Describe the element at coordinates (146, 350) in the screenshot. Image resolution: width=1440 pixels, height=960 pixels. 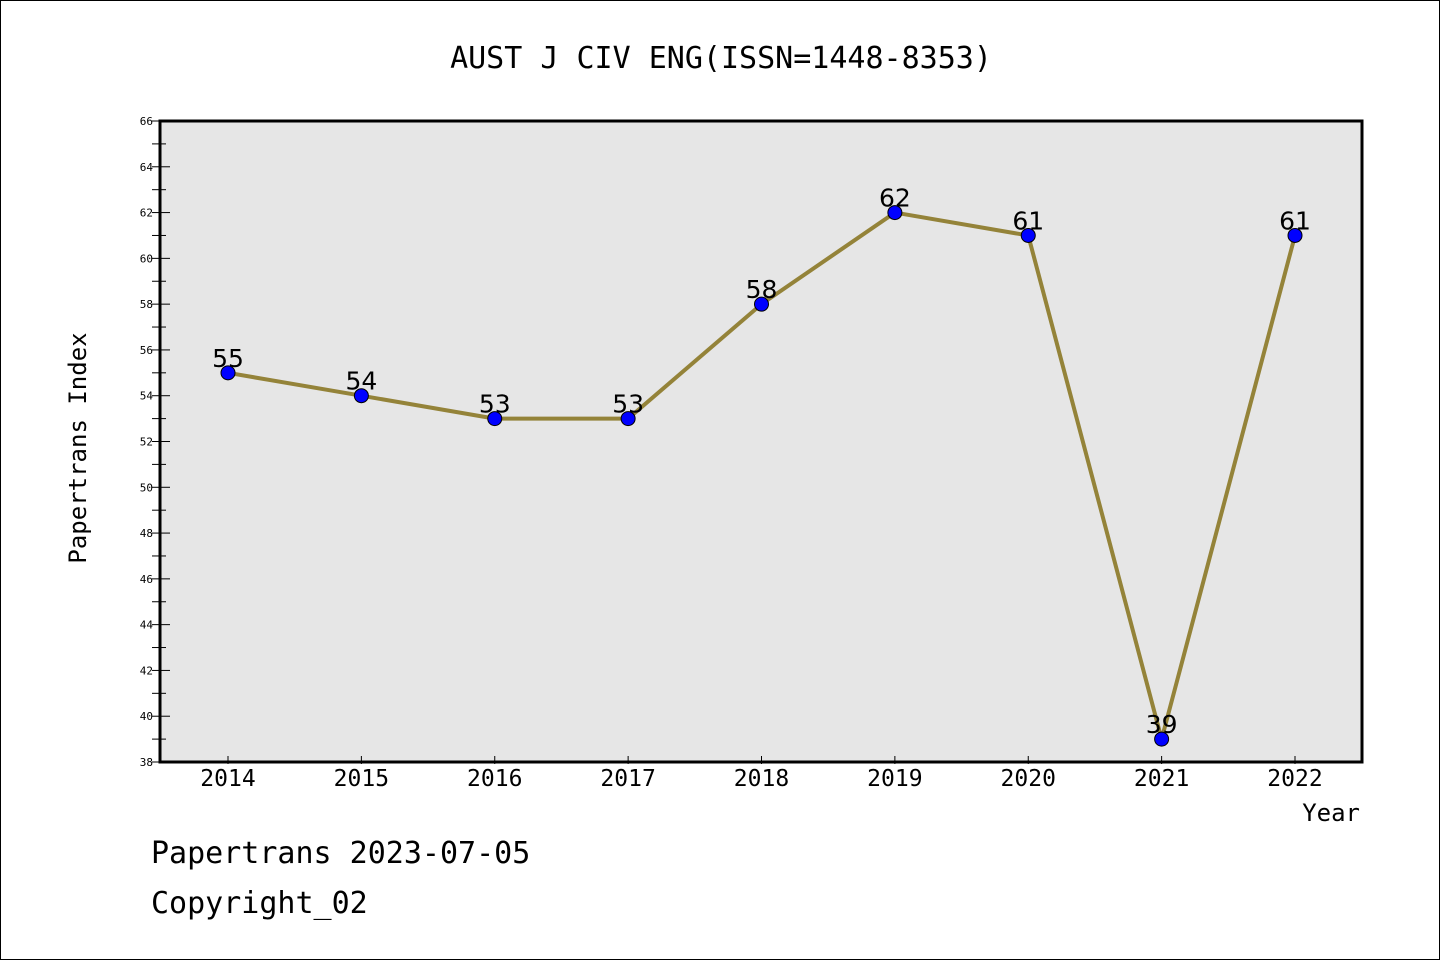
I see `y-tick-label: 56` at that location.